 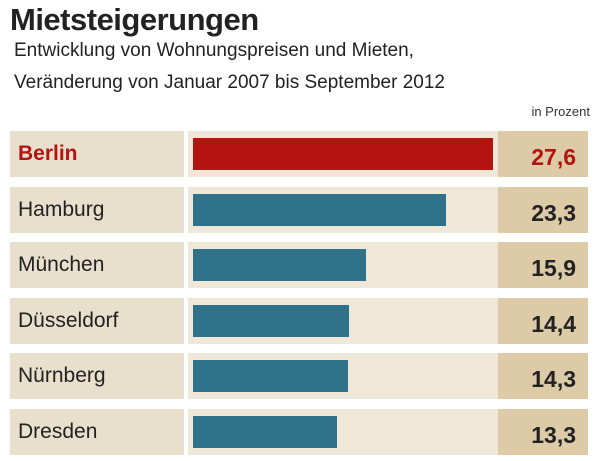 What do you see at coordinates (97, 431) in the screenshot?
I see `category-label: Dresden` at bounding box center [97, 431].